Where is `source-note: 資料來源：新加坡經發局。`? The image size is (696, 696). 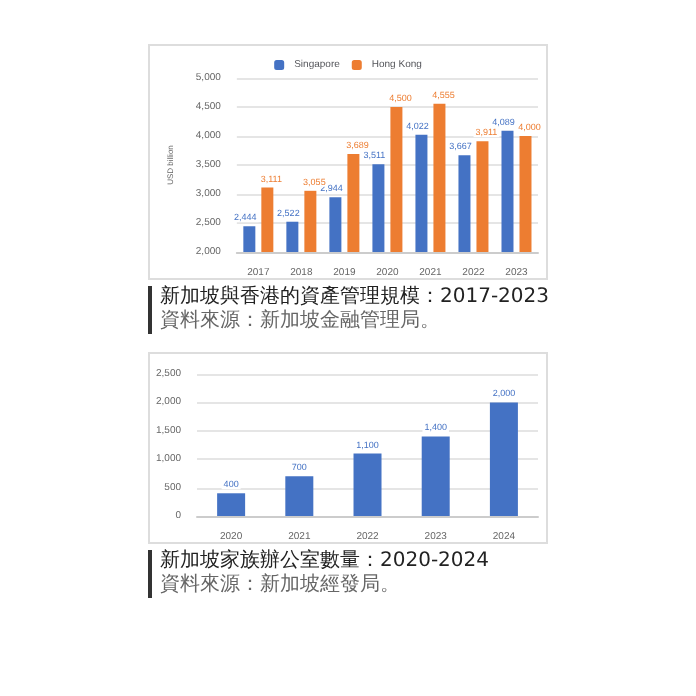 source-note: 資料來源：新加坡經發局。 is located at coordinates (281, 586).